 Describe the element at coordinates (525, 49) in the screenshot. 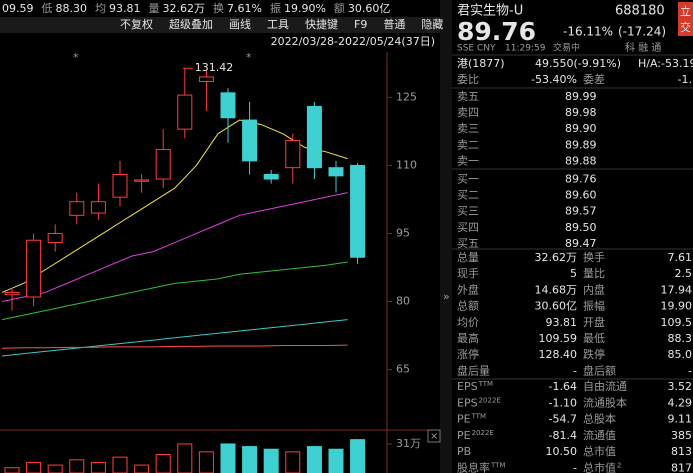

I see `time: 11:29:59` at that location.